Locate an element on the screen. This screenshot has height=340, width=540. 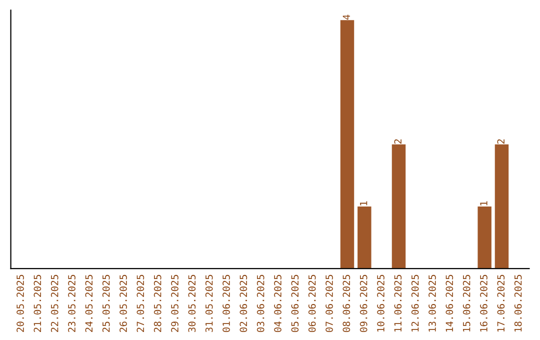
data-label: 4 is located at coordinates (346, 17).